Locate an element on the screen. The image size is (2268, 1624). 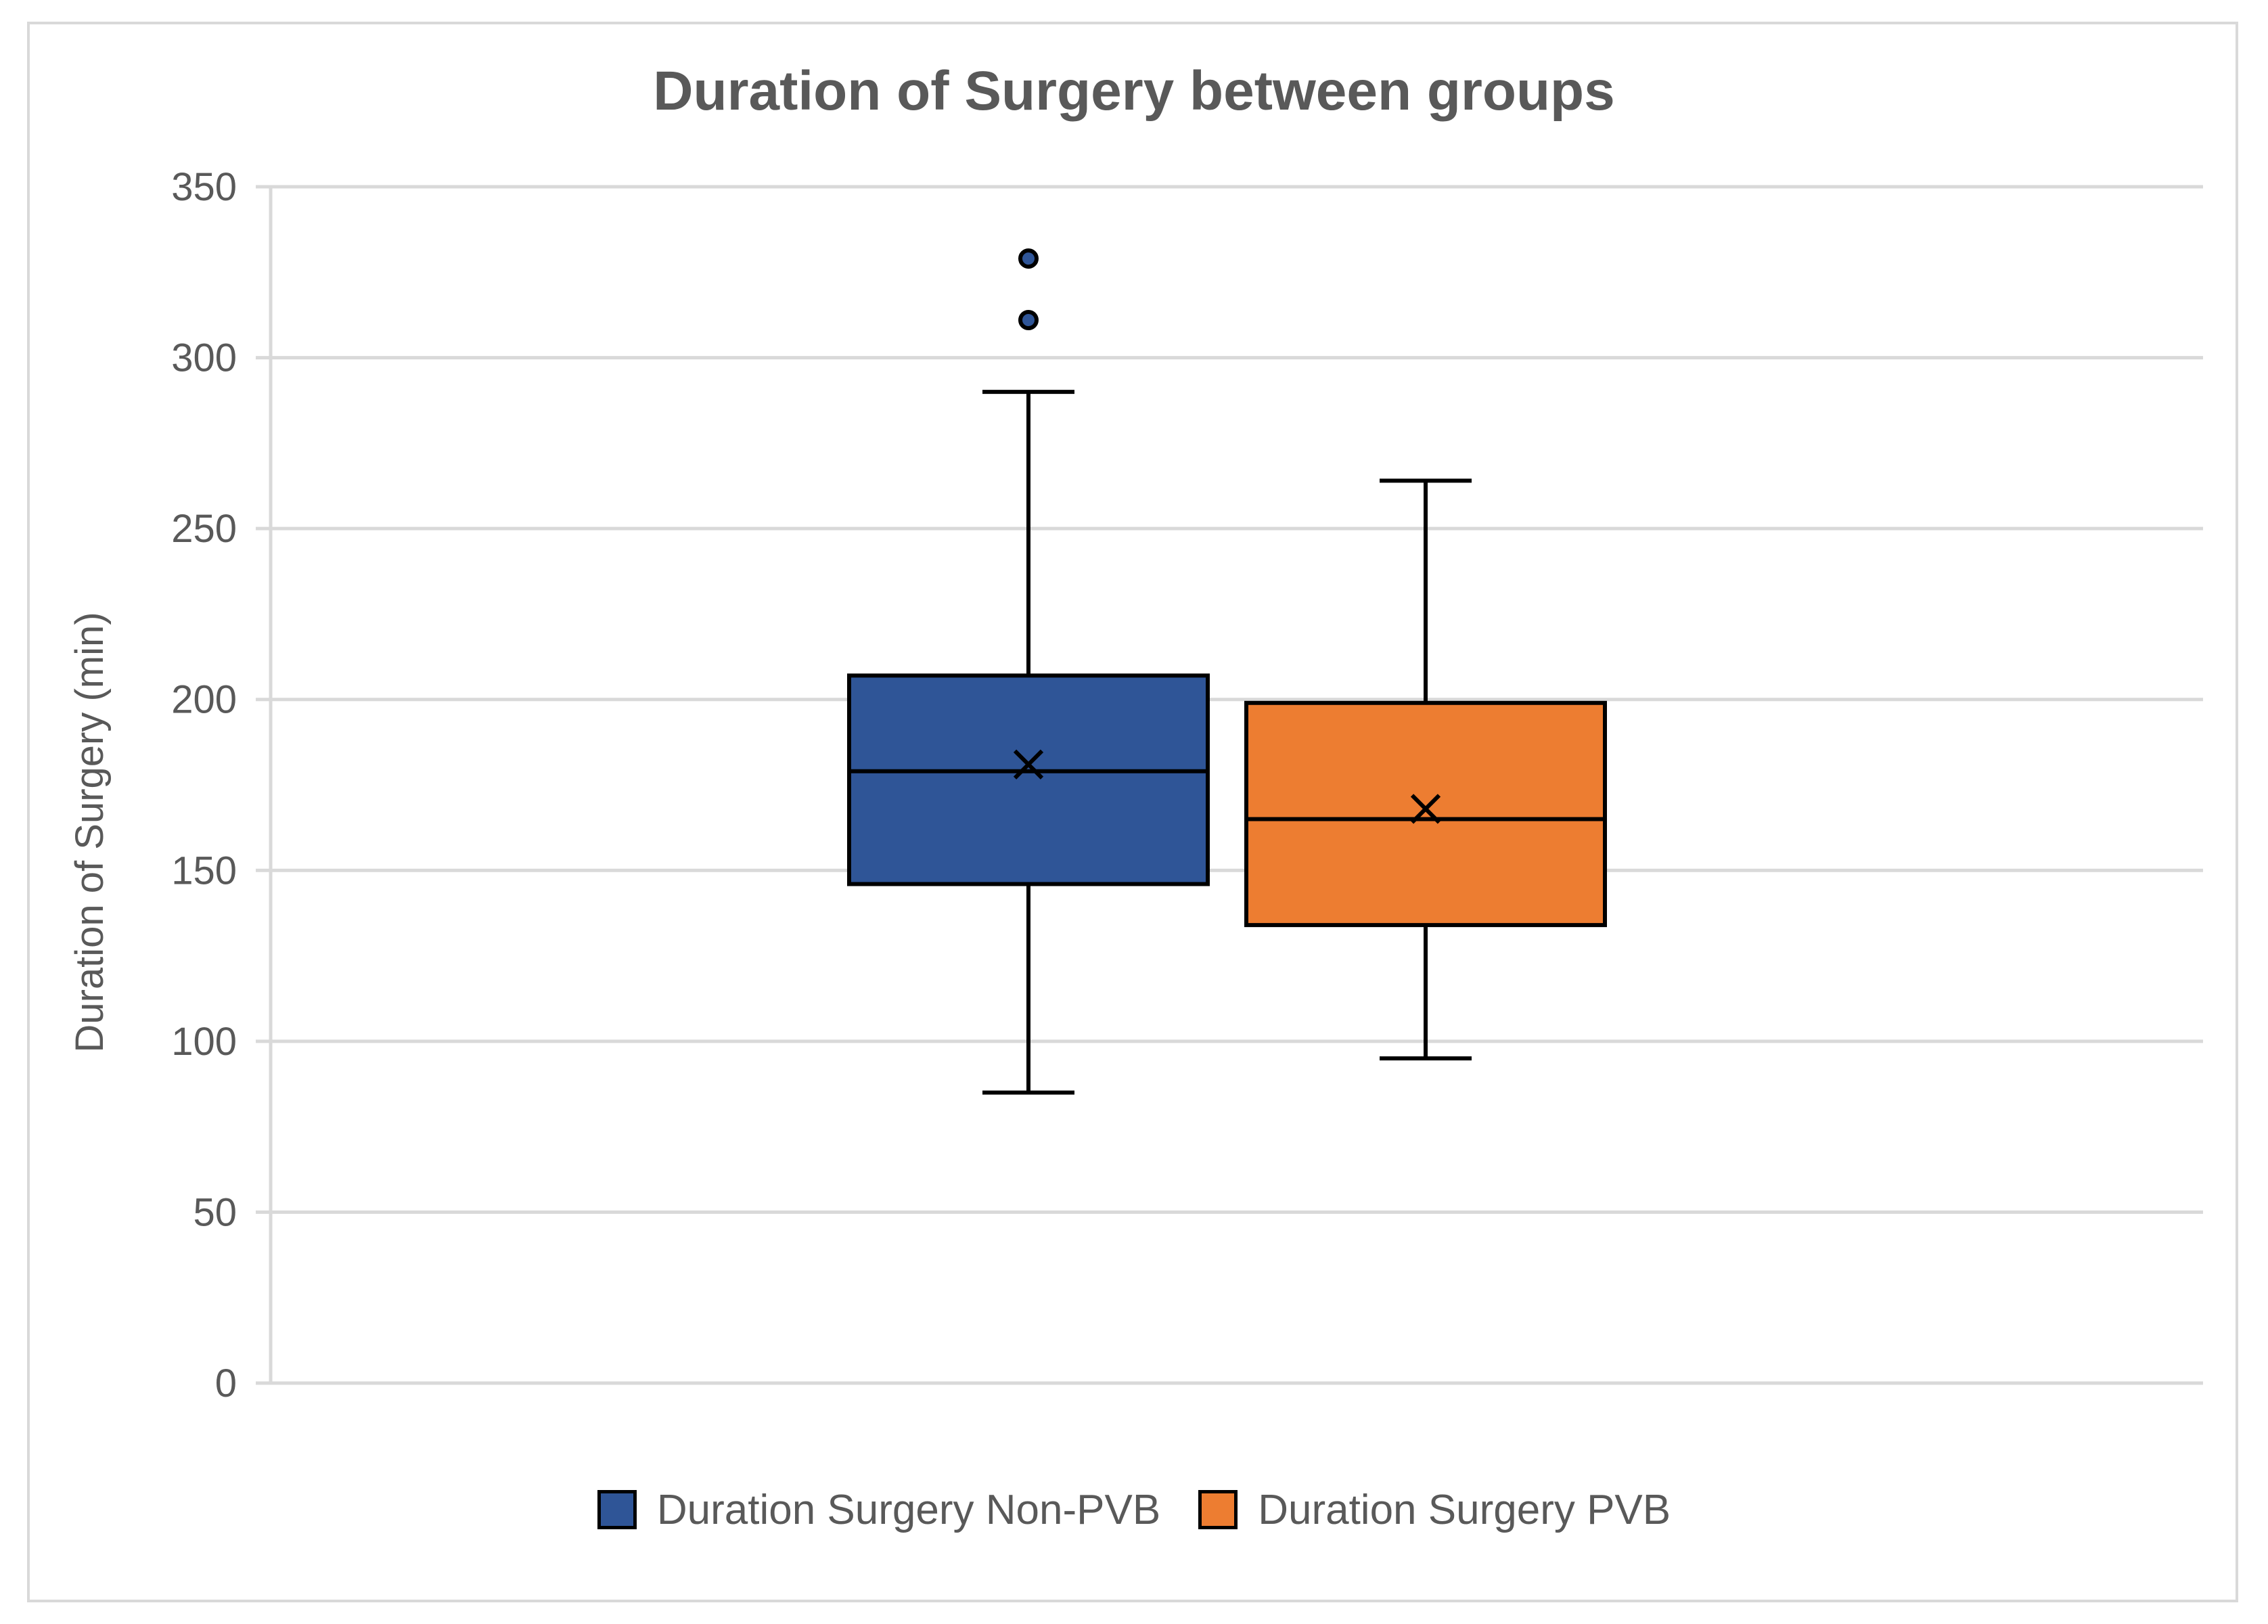
legend-item-pvb: Duration Surgery PVB is located at coordinates (1434, 1510).